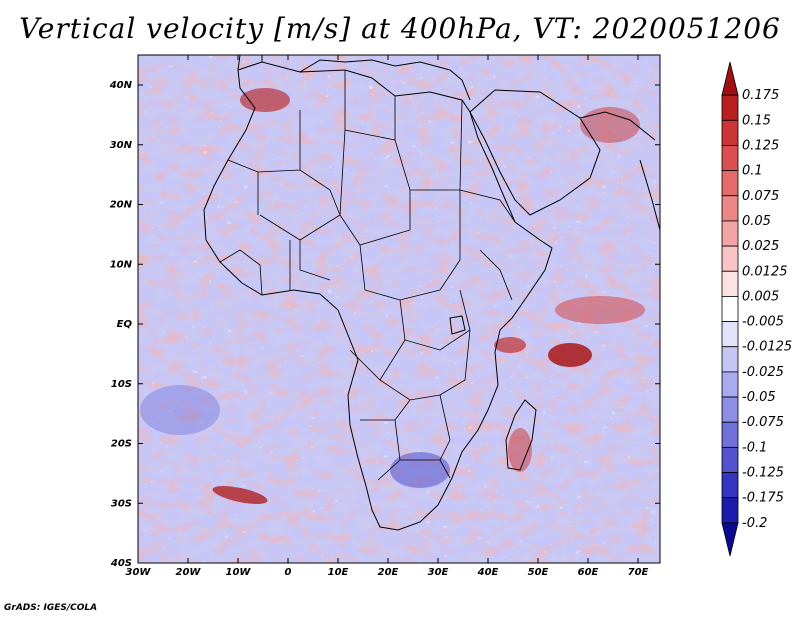  I want to click on mediterranean-coast, so click(385, 80).